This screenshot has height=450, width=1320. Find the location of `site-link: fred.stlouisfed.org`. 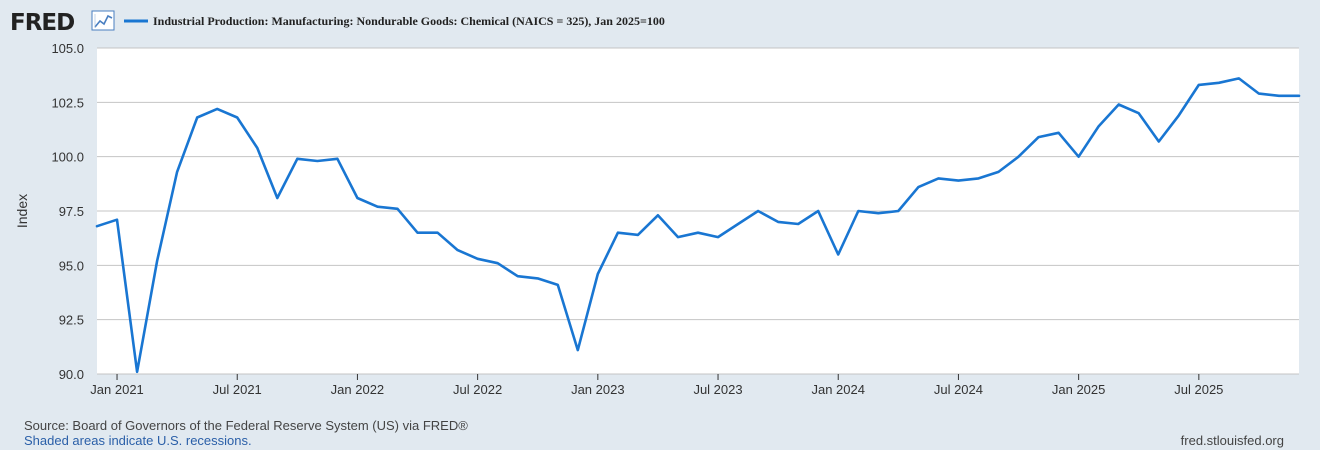

site-link: fred.stlouisfed.org is located at coordinates (1232, 440).